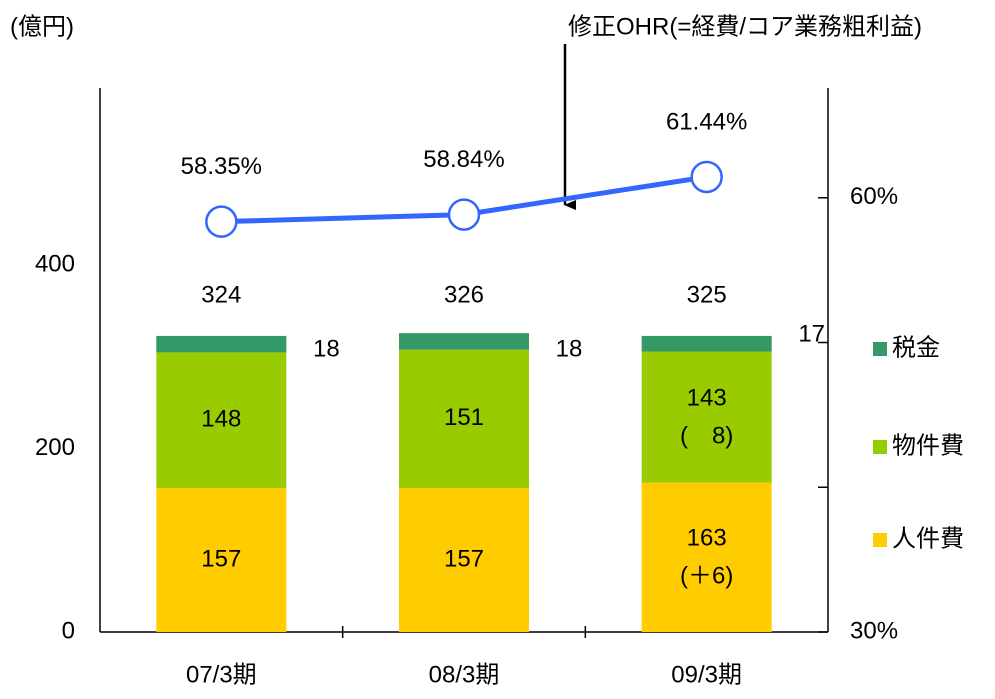 This screenshot has width=995, height=699. I want to click on y2-tick-label: 60%, so click(874, 196).